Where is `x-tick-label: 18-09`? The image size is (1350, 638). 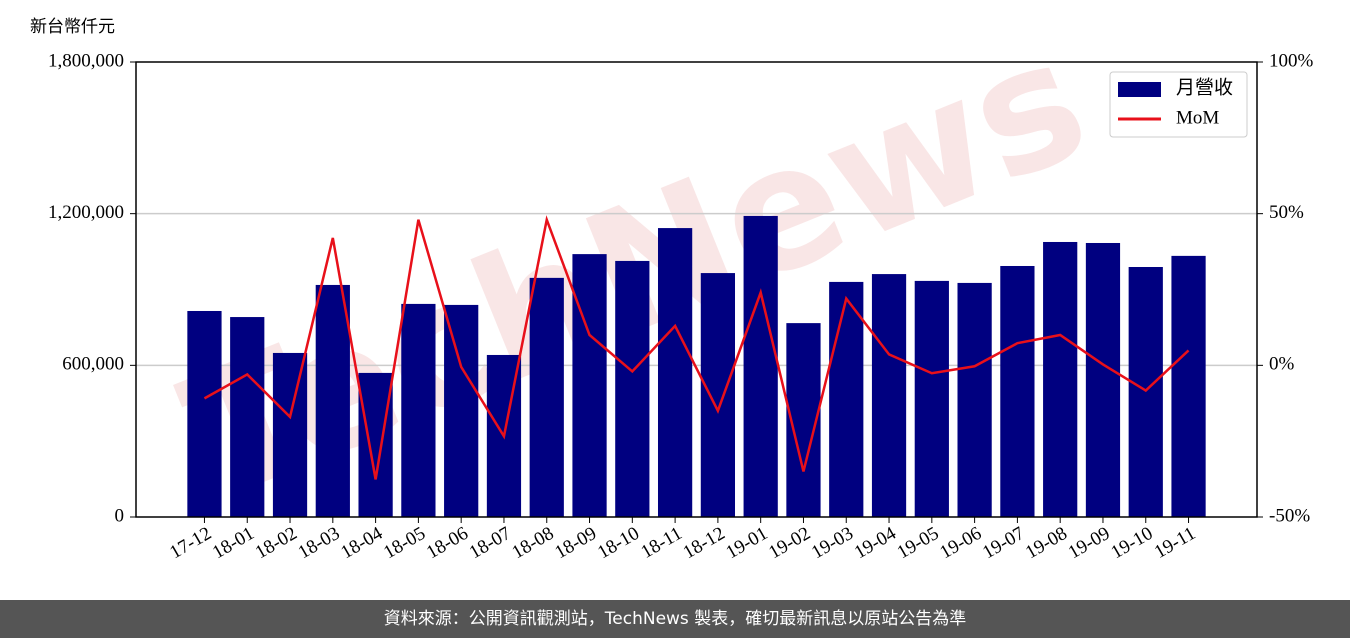 x-tick-label: 18-09 is located at coordinates (575, 543).